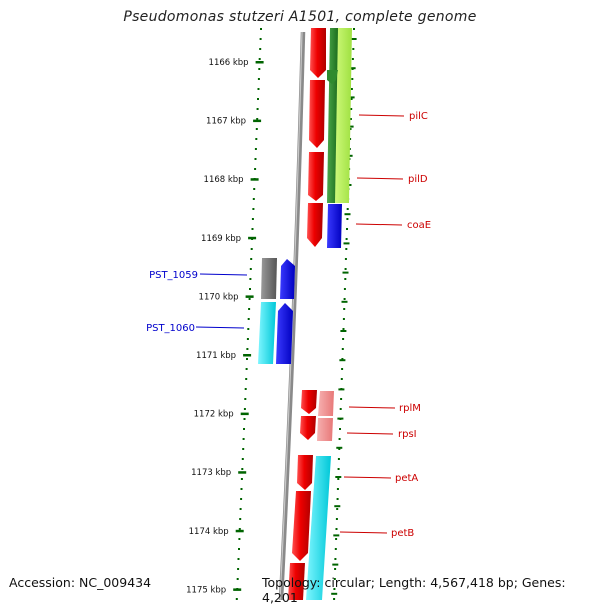 The height and width of the screenshot is (605, 600). What do you see at coordinates (419, 225) in the screenshot?
I see `gene-label-text: coaE` at bounding box center [419, 225].